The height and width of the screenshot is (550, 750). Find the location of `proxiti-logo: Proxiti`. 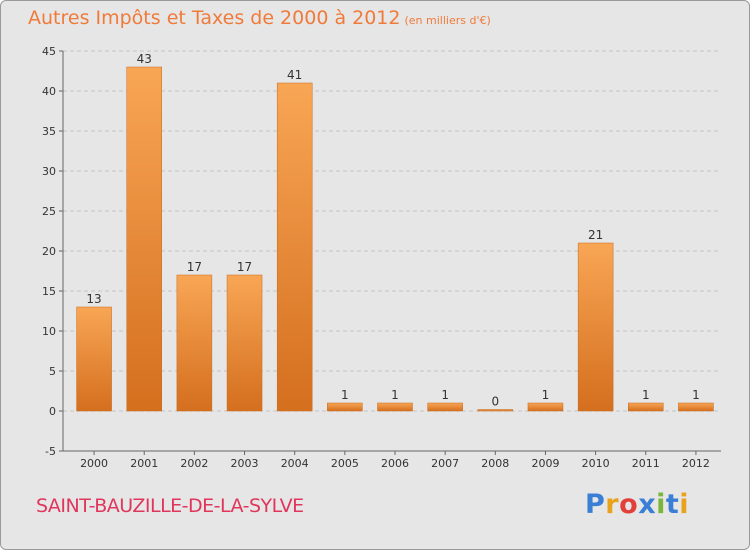

proxiti-logo: Proxiti is located at coordinates (637, 504).